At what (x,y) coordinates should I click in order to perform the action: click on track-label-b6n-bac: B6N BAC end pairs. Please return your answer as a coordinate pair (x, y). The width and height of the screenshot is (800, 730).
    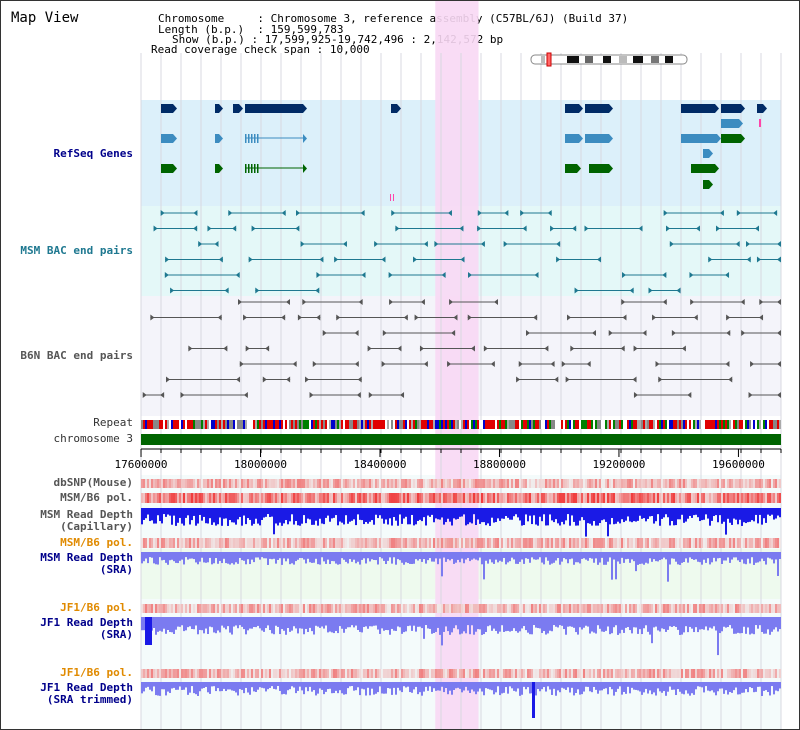
    Looking at the image, I should click on (76, 355).